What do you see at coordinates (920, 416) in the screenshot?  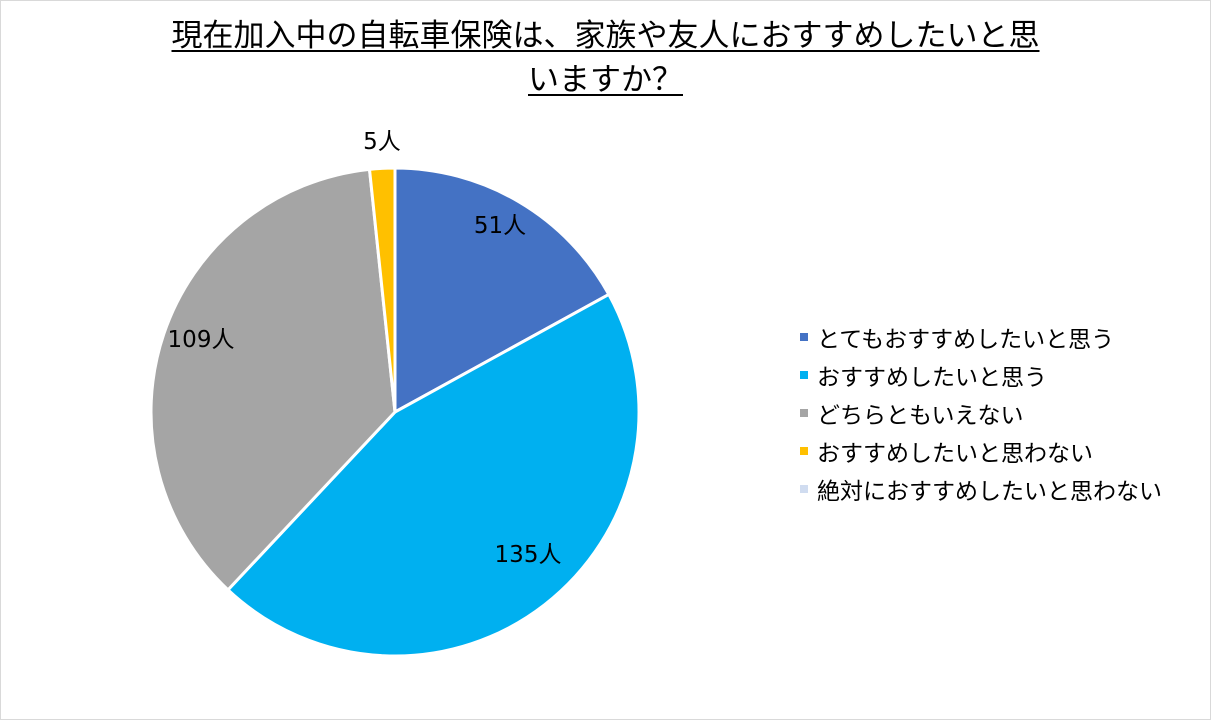 I see `legend-label: どちらともいえない` at bounding box center [920, 416].